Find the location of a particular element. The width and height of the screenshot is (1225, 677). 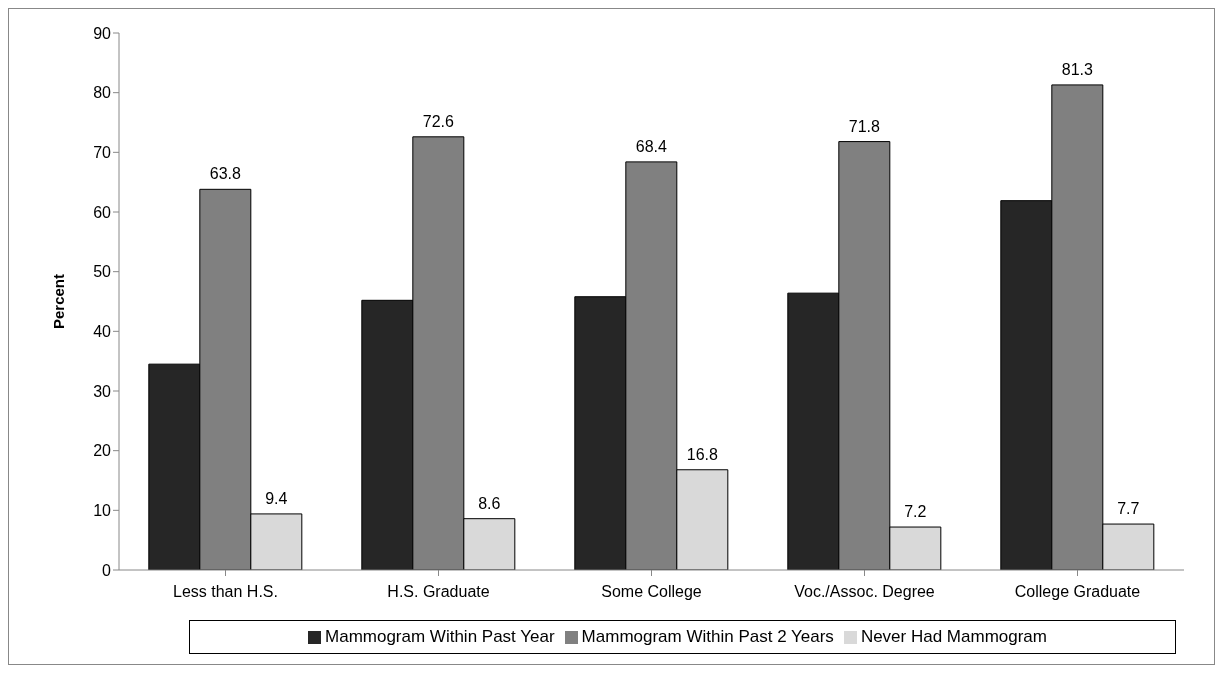

y-tick-label: 90 is located at coordinates (102, 33).